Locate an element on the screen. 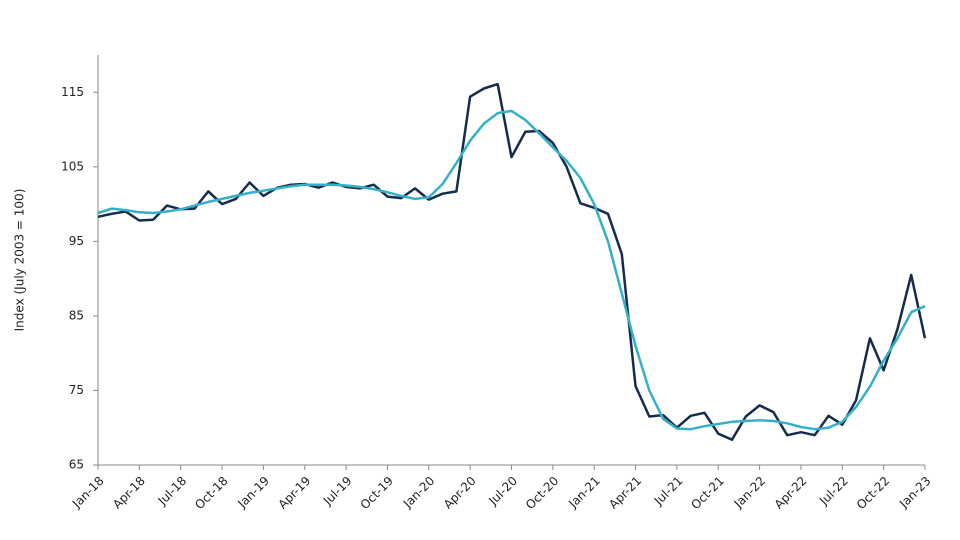 This screenshot has height=540, width=960. x-tick-label: Apr-21 is located at coordinates (625, 493).